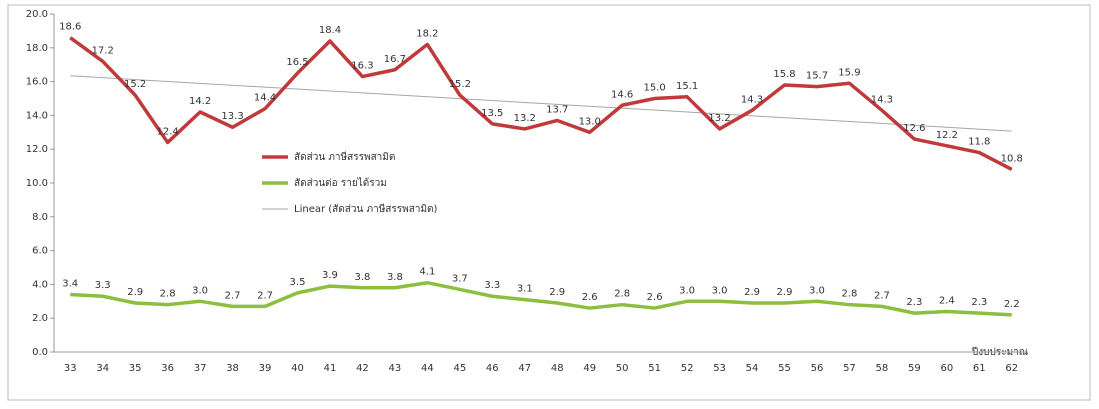 The height and width of the screenshot is (409, 1099). Describe the element at coordinates (40, 251) in the screenshot. I see `y-tick-label: 6.0` at that location.